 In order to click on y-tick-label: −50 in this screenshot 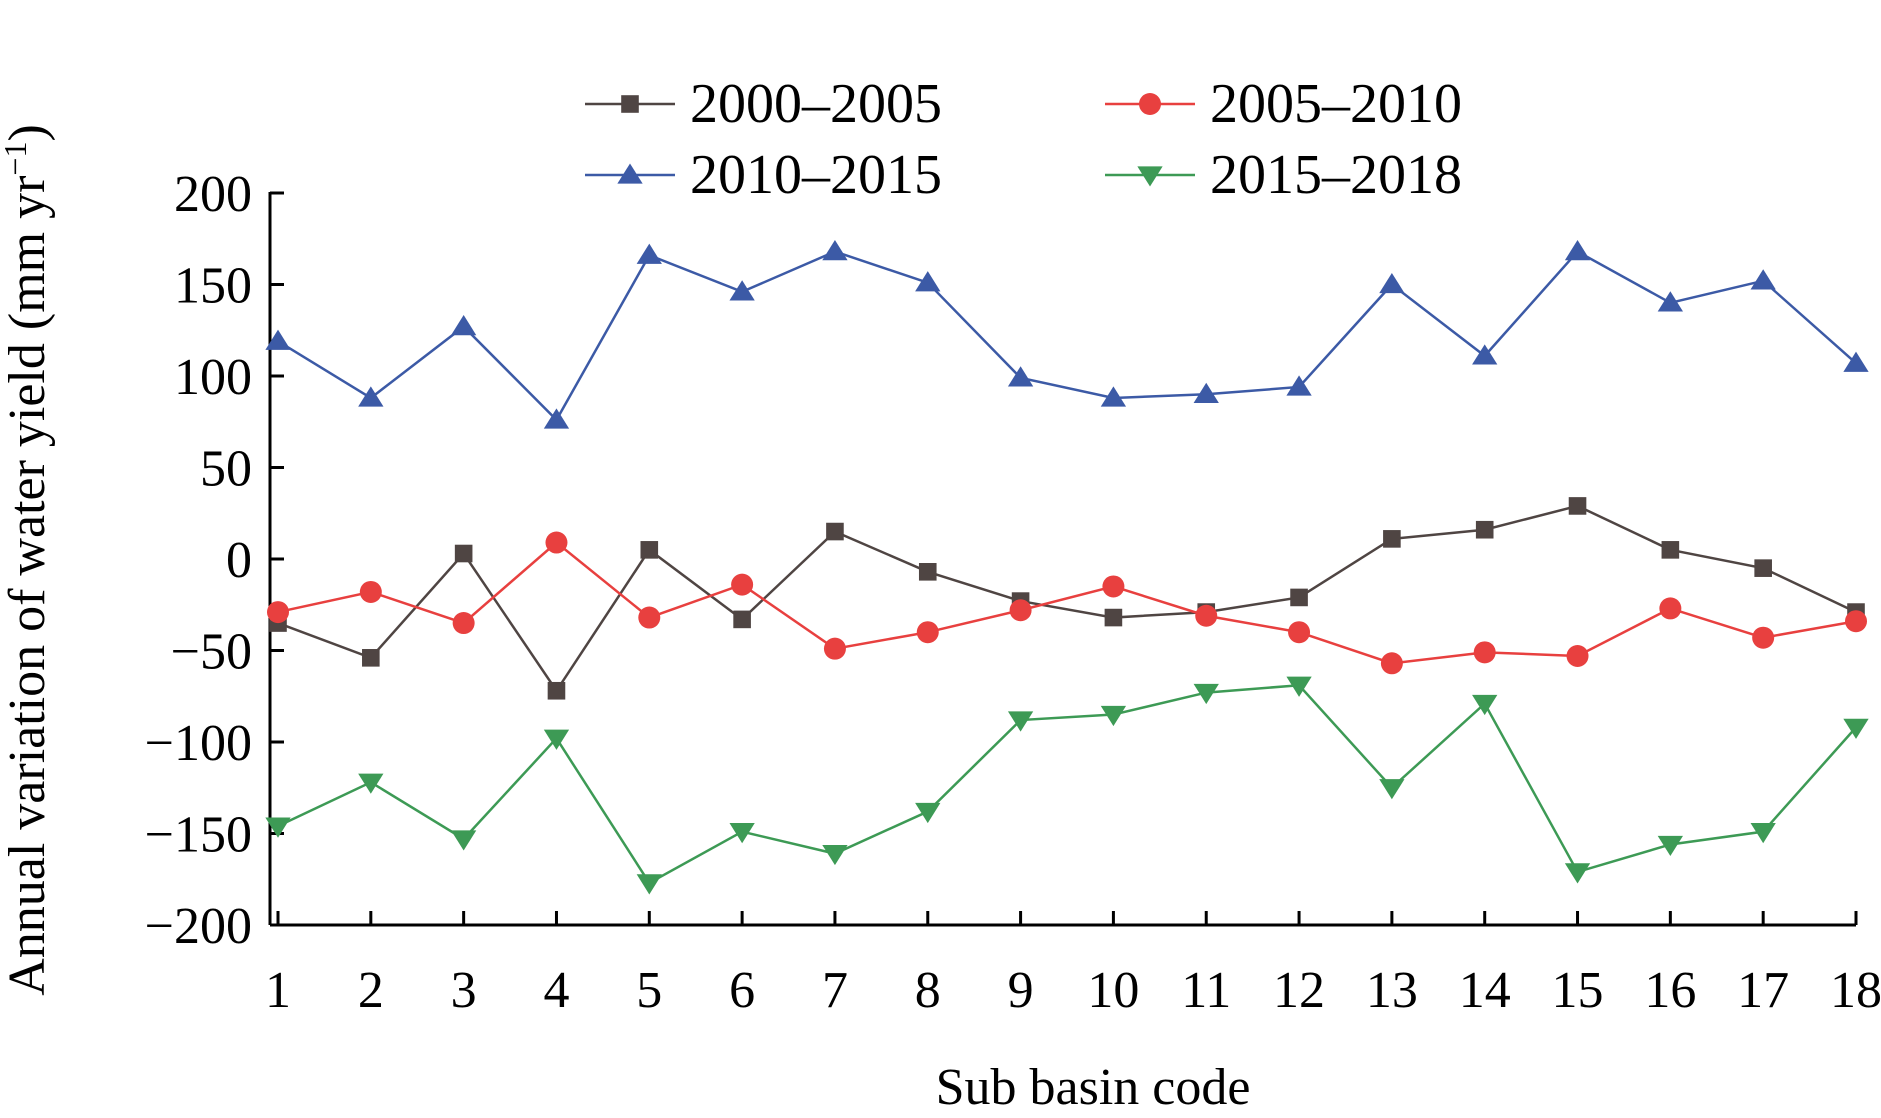, I will do `click(211, 652)`.